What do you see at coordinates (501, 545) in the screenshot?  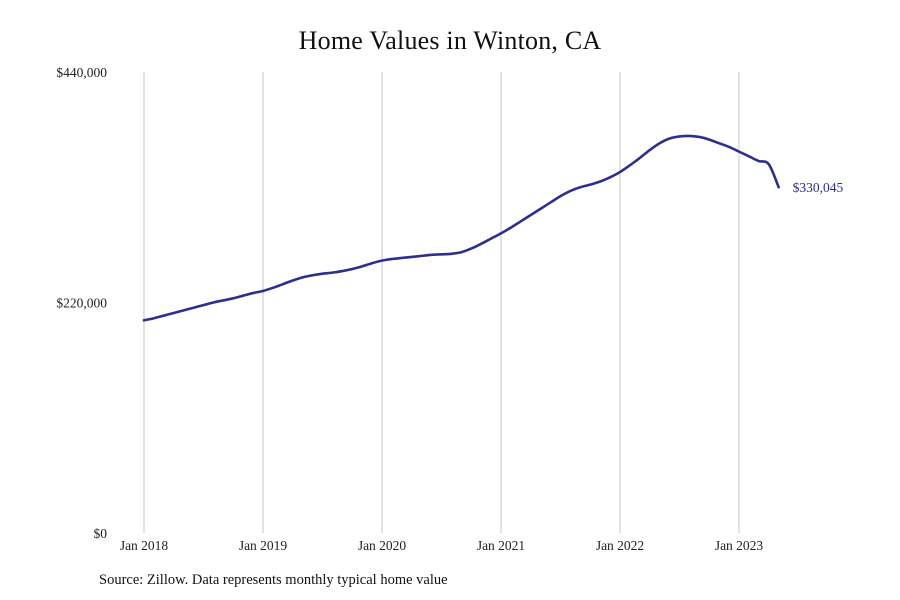 I see `x-tick-label: Jan 2021` at bounding box center [501, 545].